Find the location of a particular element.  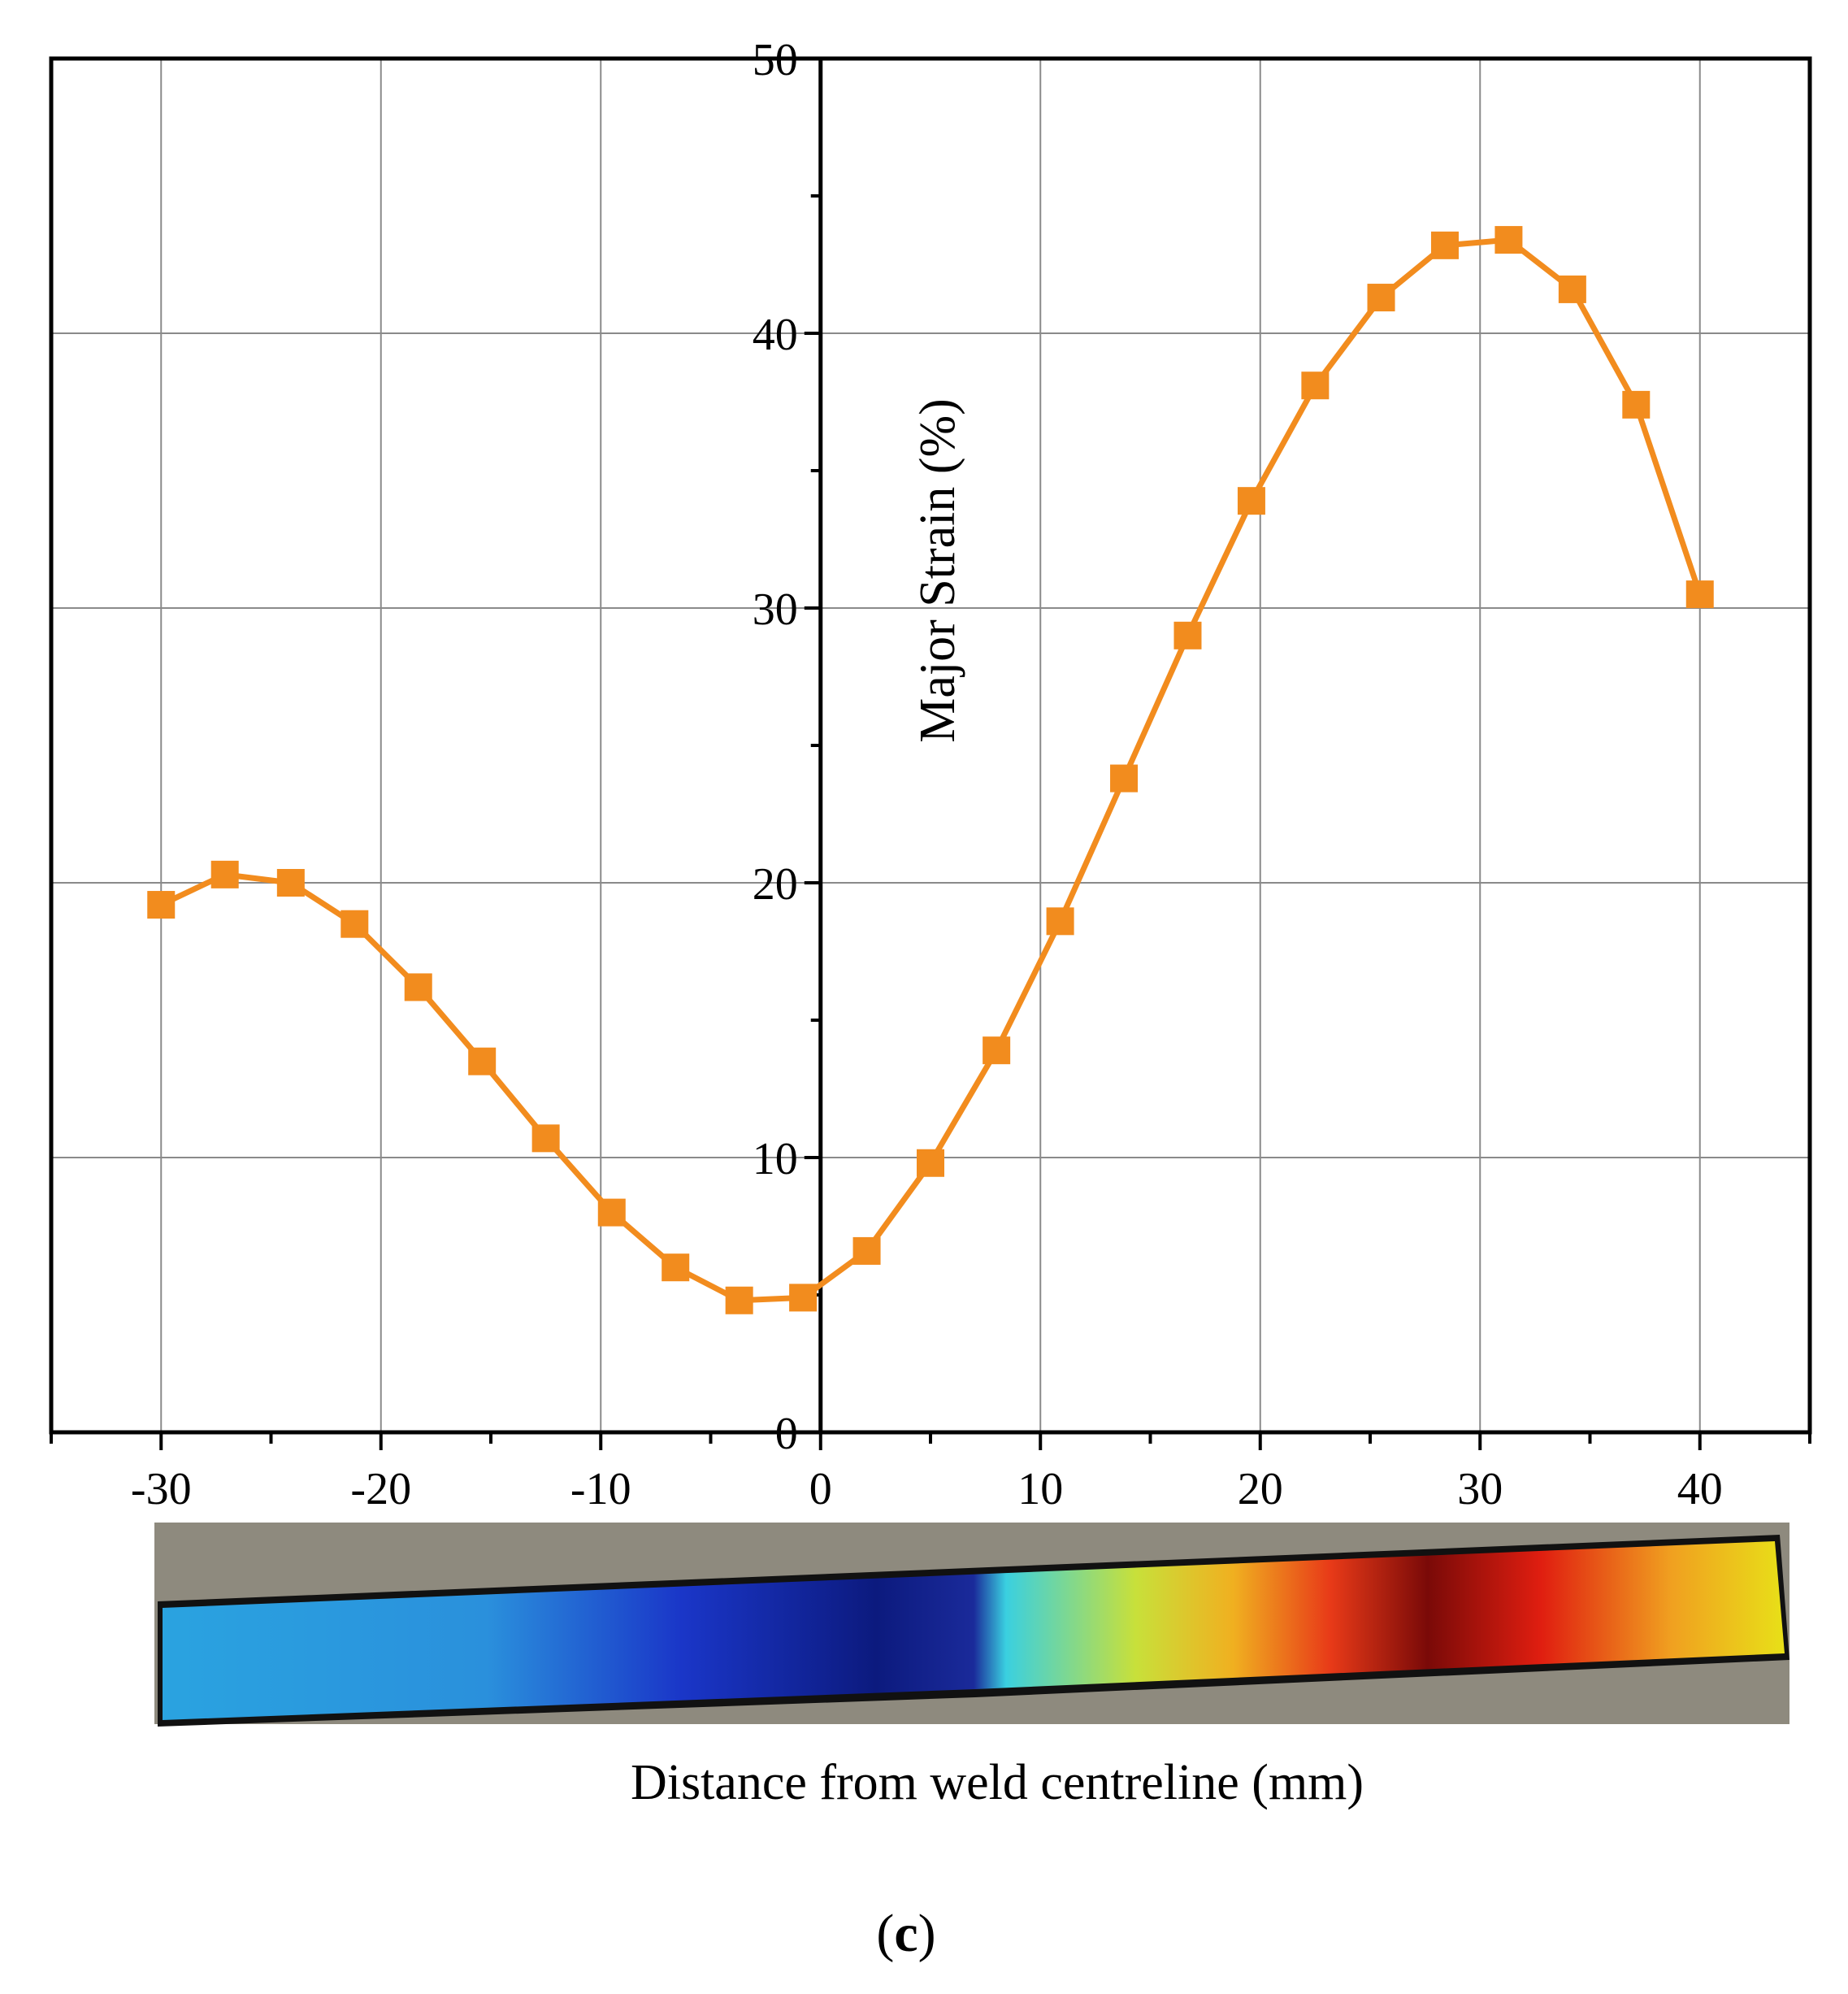

inset-strain-map is located at coordinates (974, 1630).